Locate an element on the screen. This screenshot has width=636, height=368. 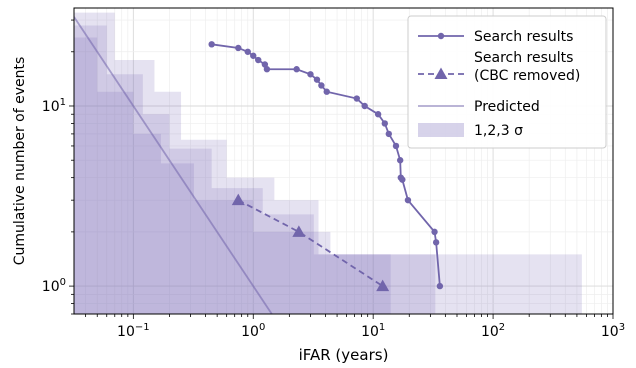
y-tick-label: 101 is located at coordinates (54, 106).